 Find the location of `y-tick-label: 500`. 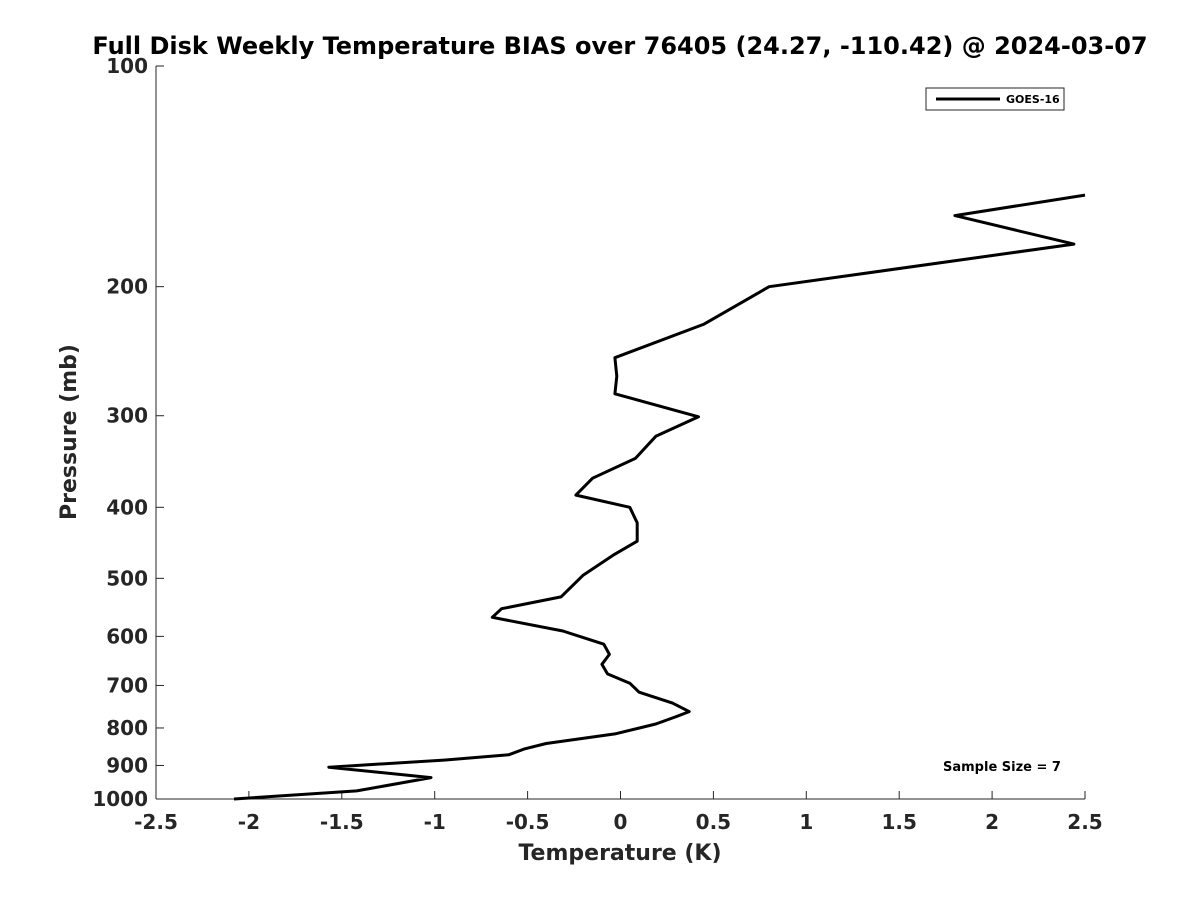

y-tick-label: 500 is located at coordinates (127, 578).